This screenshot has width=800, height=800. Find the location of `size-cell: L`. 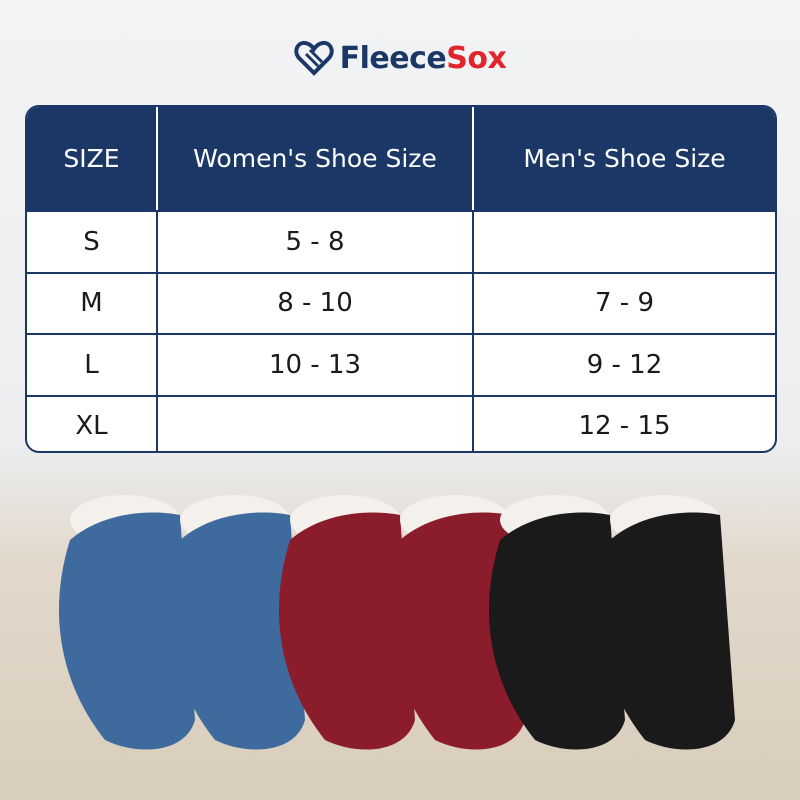

size-cell: L is located at coordinates (92, 365).